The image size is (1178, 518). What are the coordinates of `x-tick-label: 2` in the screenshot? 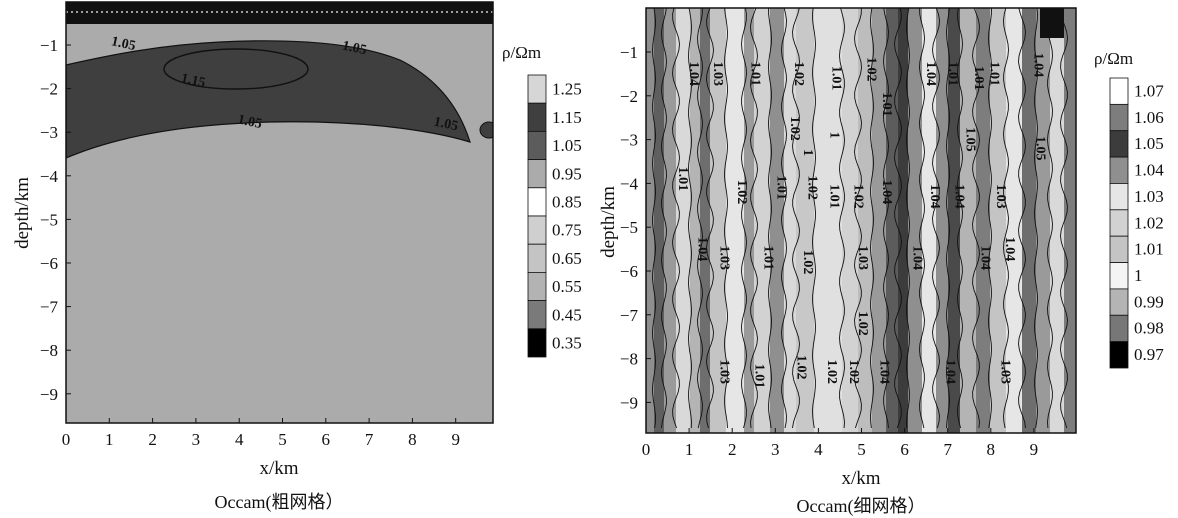 It's located at (152, 439).